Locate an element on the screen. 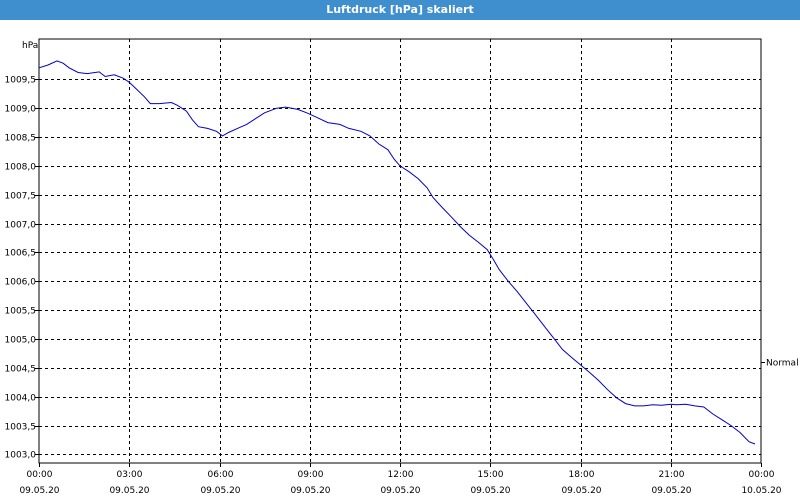 The width and height of the screenshot is (800, 500). y-unit-label: hPa is located at coordinates (30, 46).